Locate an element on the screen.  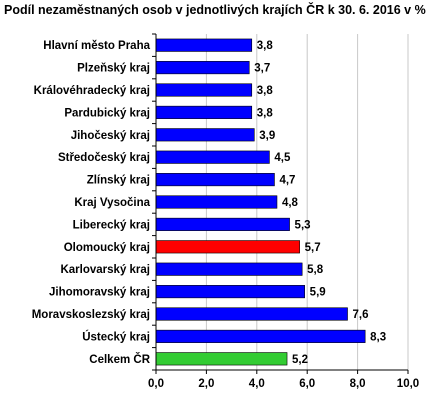
value-label: 8,3 is located at coordinates (378, 337).